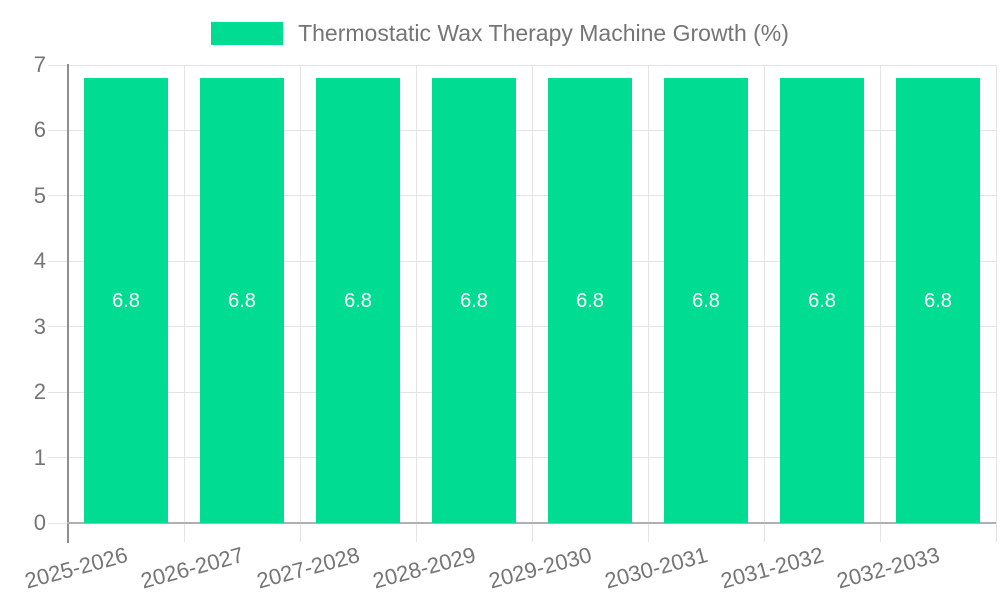  Describe the element at coordinates (540, 568) in the screenshot. I see `x-axis-tick-label: 2029-2030` at that location.